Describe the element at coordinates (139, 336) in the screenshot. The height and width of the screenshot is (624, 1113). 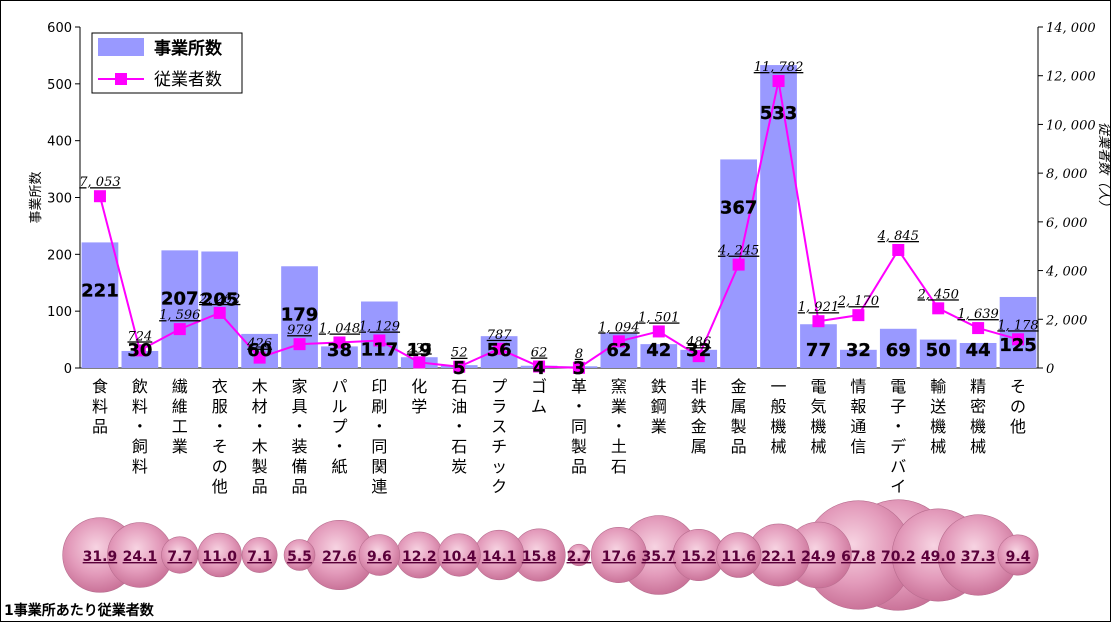
I see `employee-value-label: 724` at that location.